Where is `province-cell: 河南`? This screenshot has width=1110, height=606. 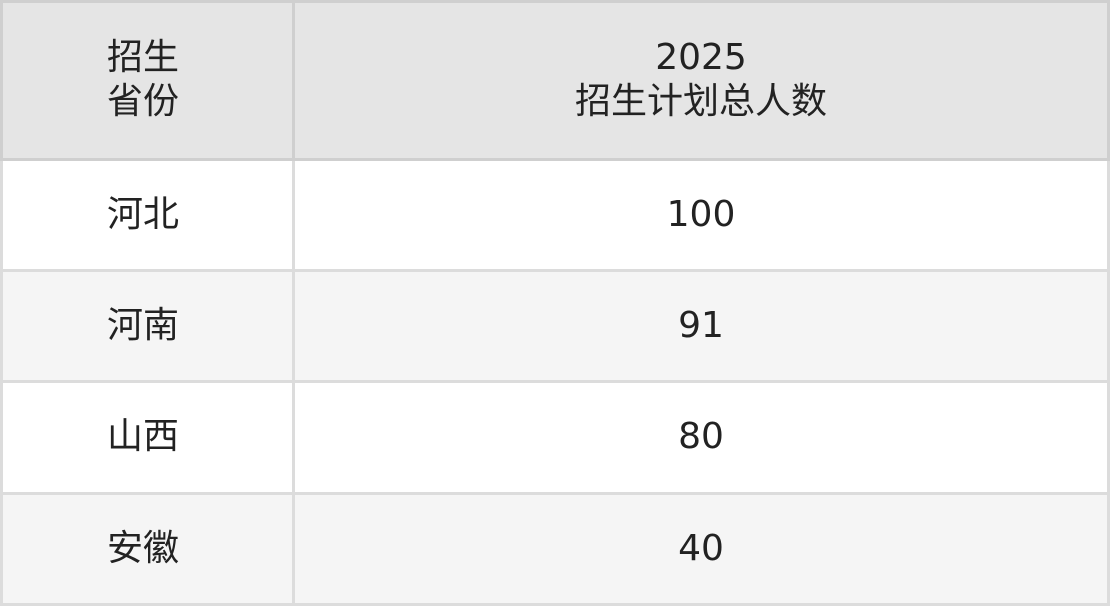 province-cell: 河南 is located at coordinates (147, 326).